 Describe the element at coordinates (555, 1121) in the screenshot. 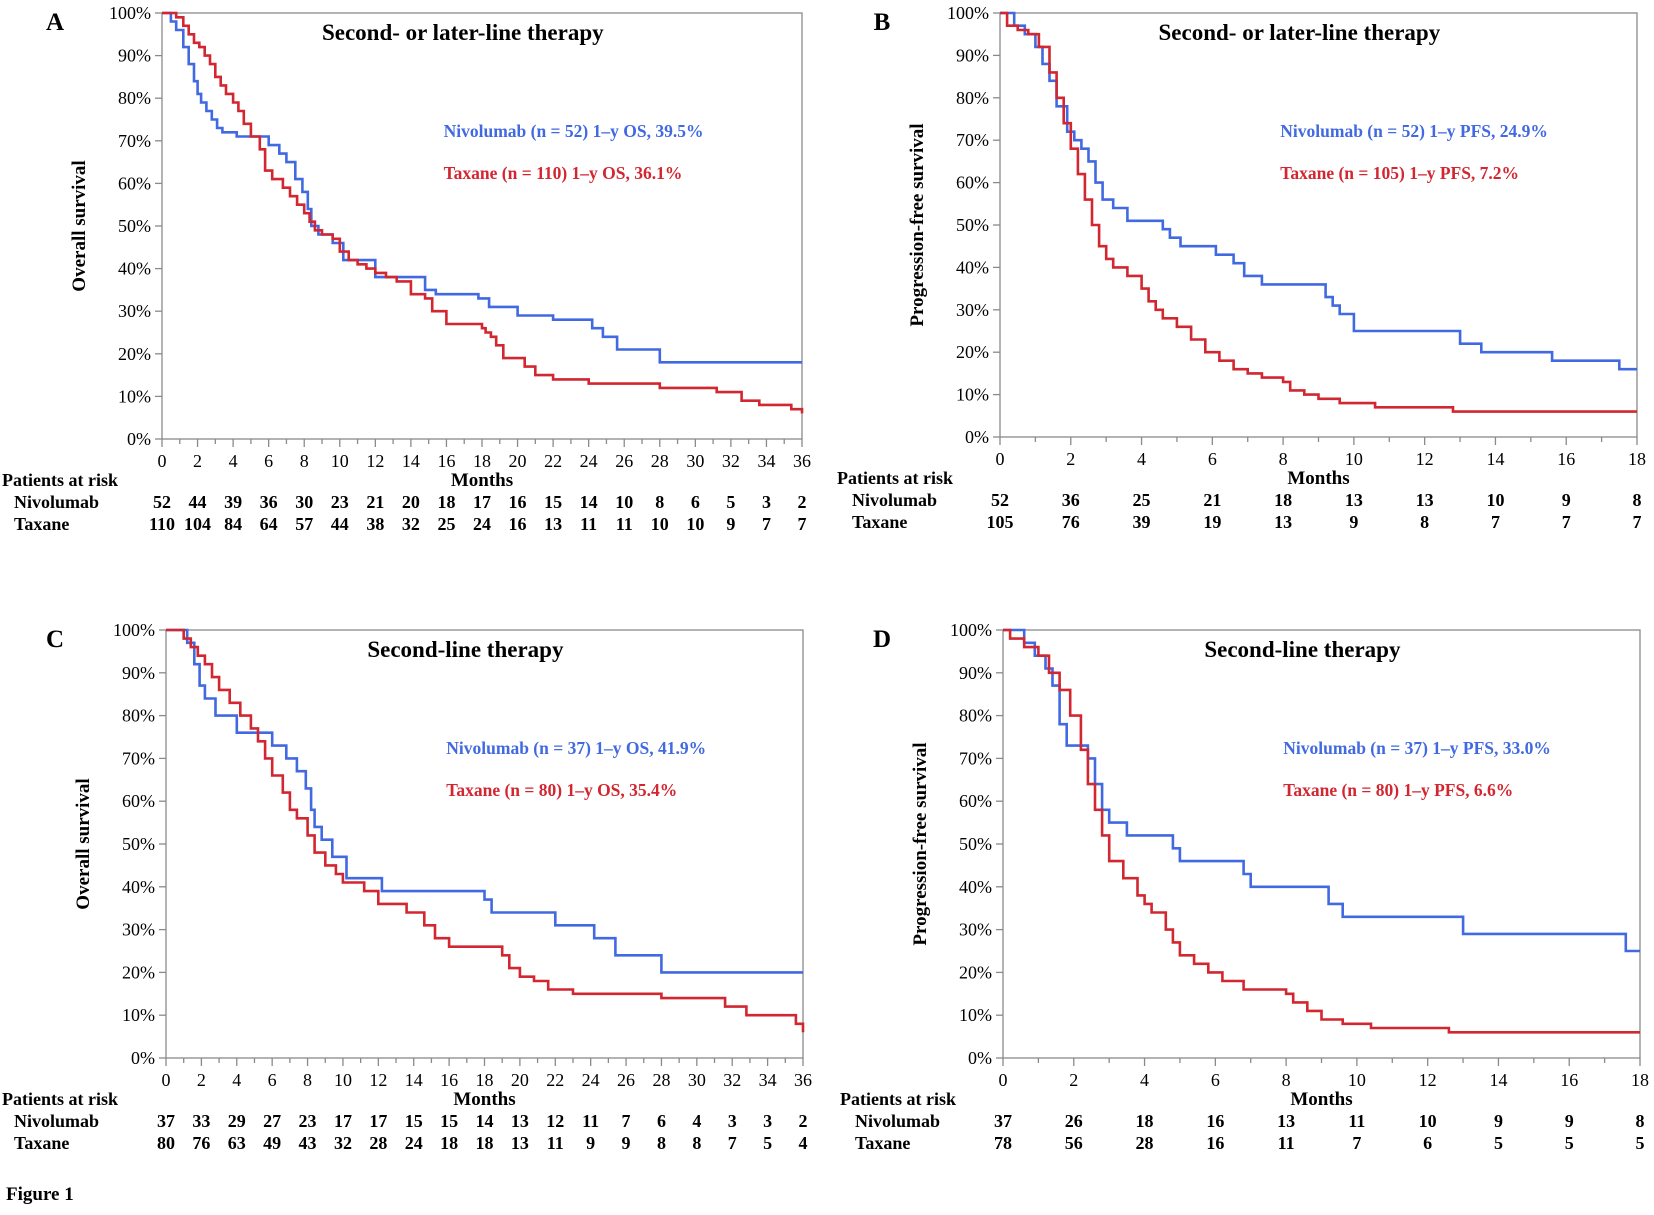

I see `risk-count: 12` at that location.